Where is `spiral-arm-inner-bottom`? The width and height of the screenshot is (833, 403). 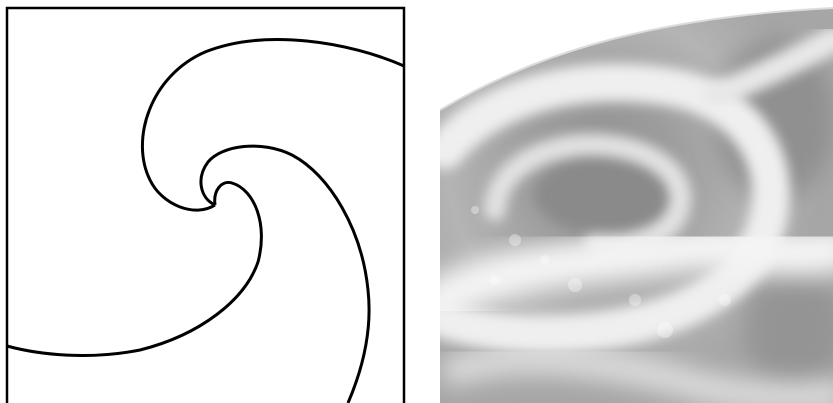 spiral-arm-inner-bottom is located at coordinates (134, 268).